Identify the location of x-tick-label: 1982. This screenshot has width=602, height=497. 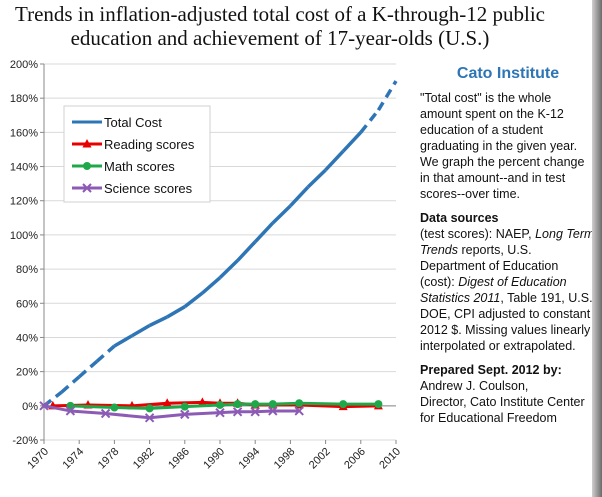
(144, 459).